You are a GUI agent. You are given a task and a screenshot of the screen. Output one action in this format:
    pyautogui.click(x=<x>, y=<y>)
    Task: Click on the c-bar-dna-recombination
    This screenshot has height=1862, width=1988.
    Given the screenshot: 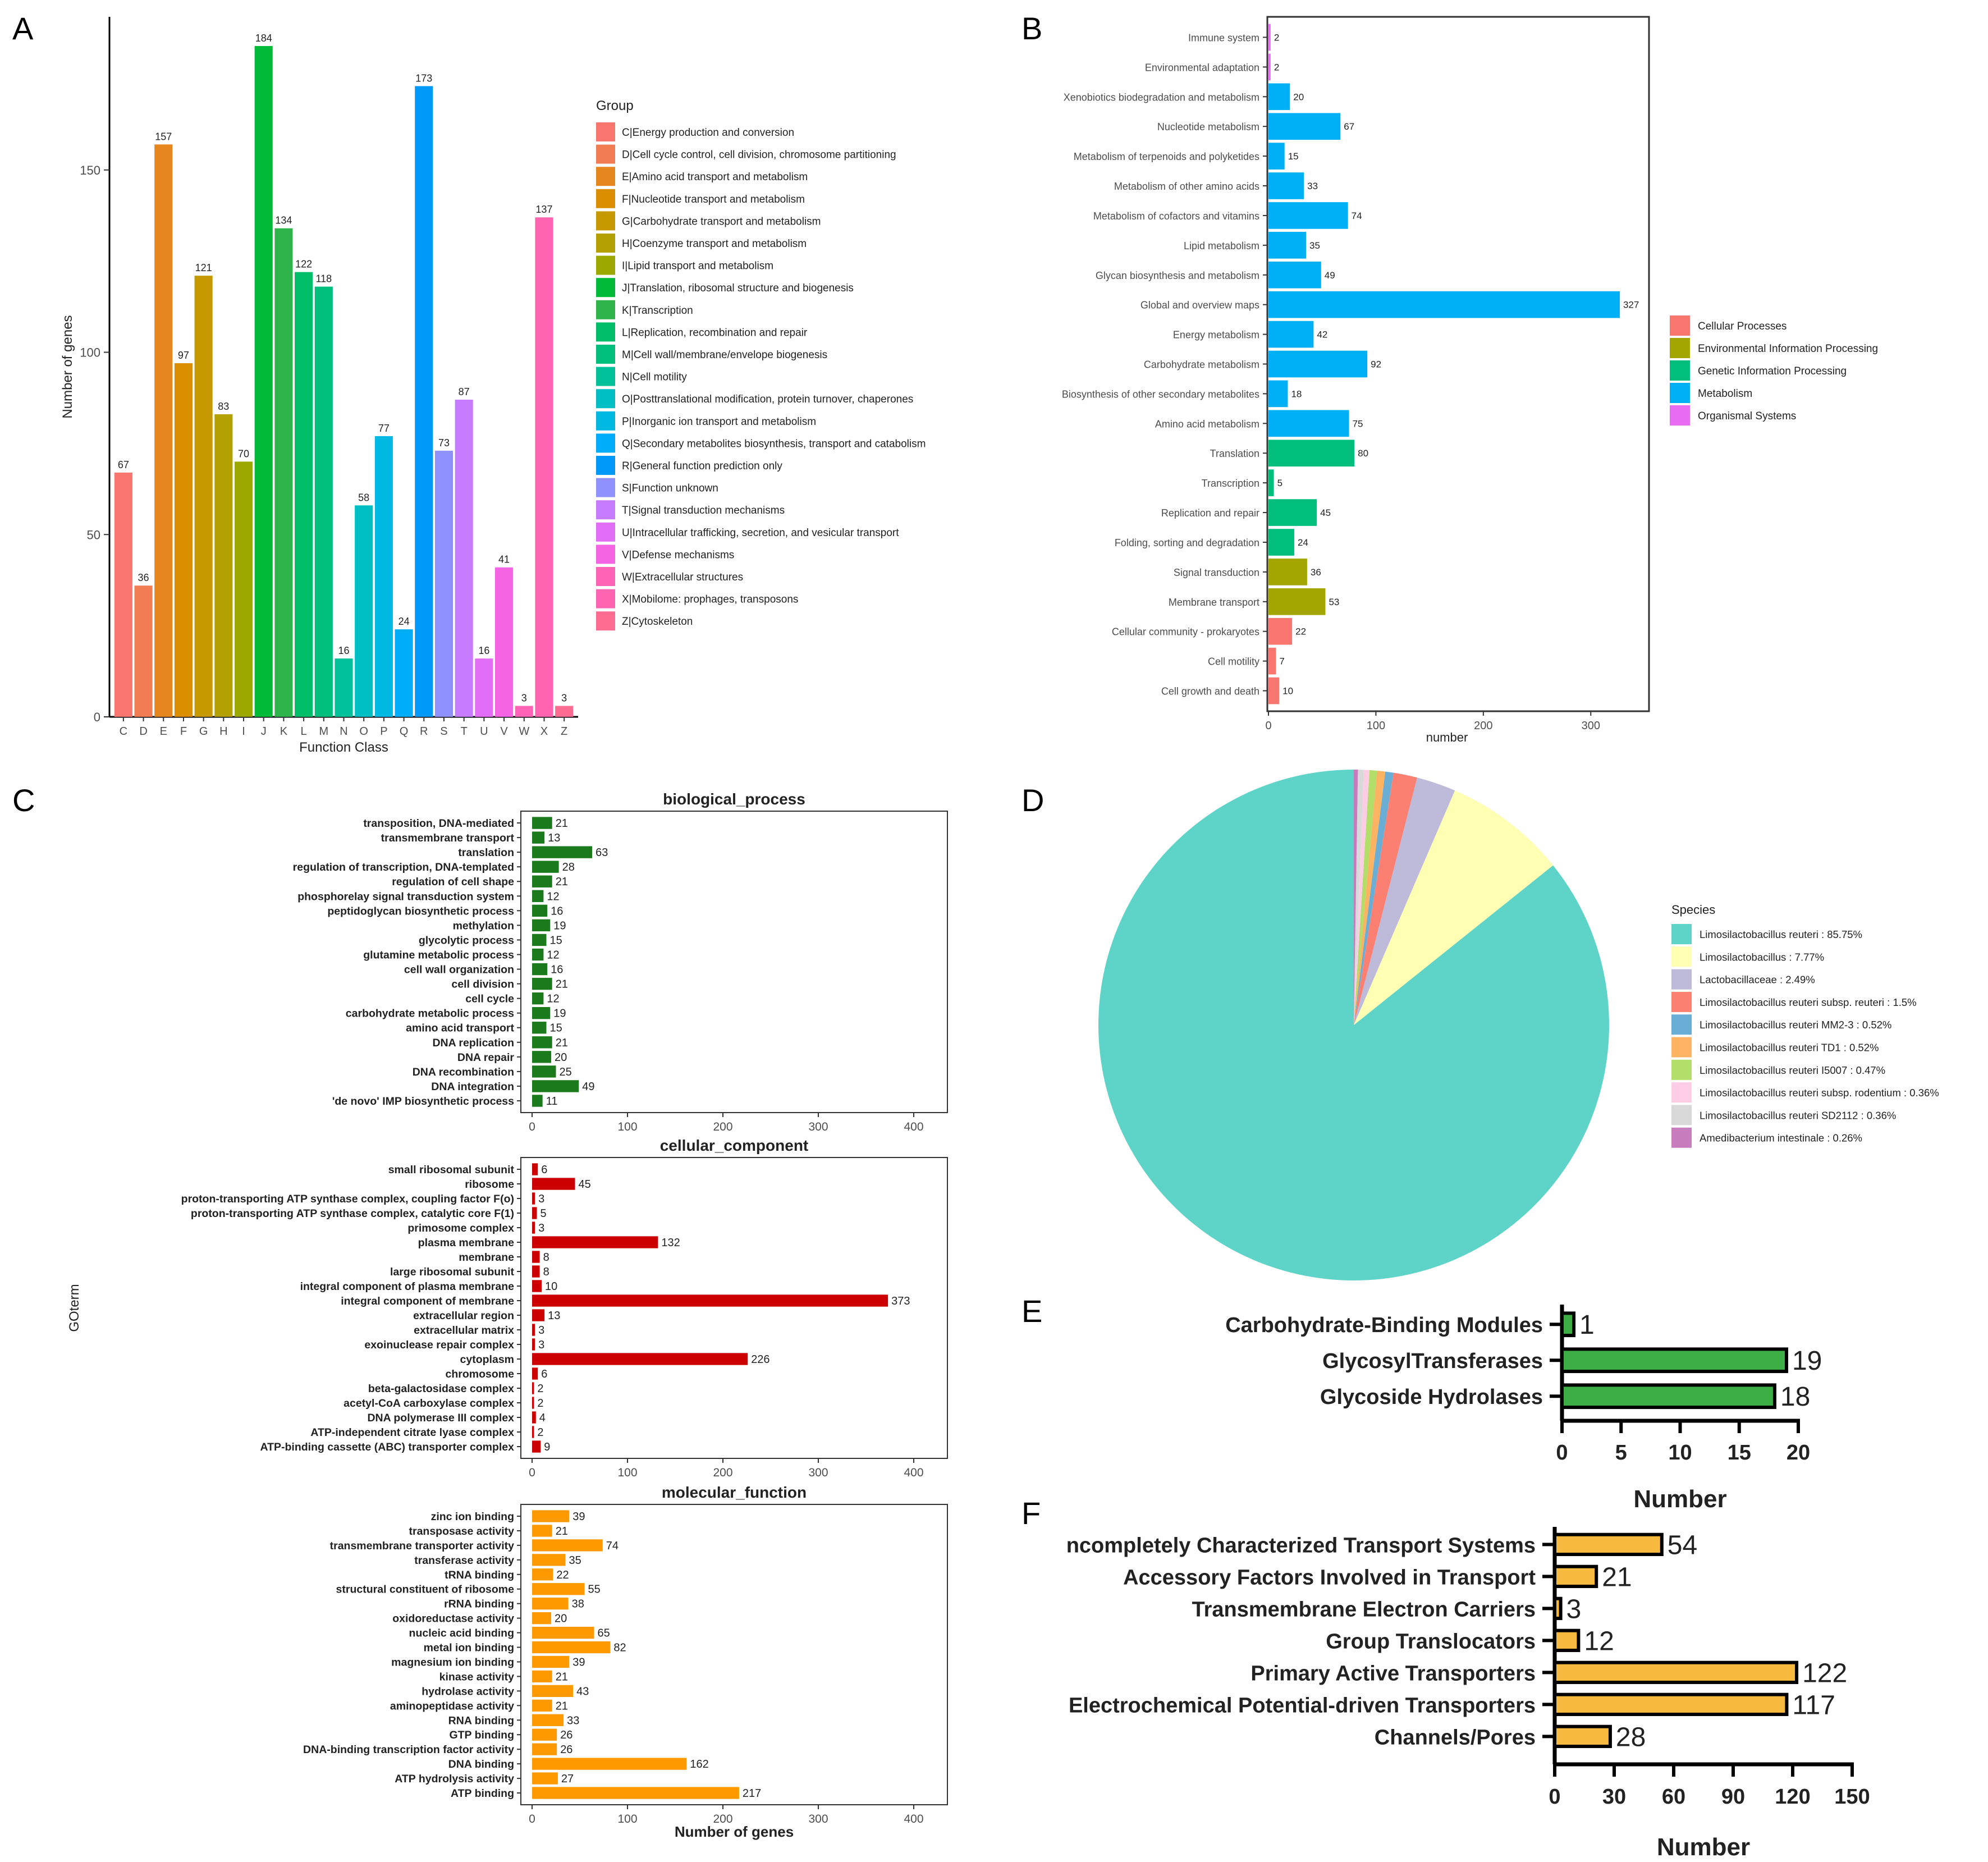 What is the action you would take?
    pyautogui.click(x=544, y=1071)
    